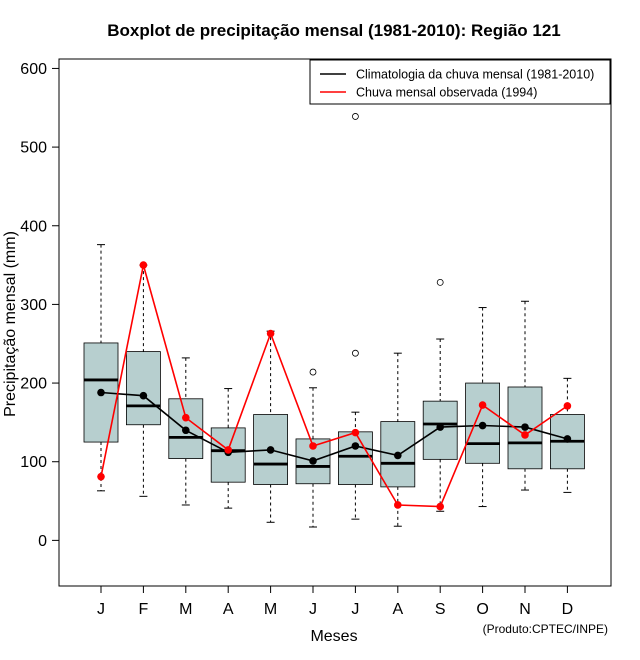 This screenshot has width=640, height=660. Describe the element at coordinates (545, 629) in the screenshot. I see `credit-text: (Produto:CPTEC/INPE)` at that location.